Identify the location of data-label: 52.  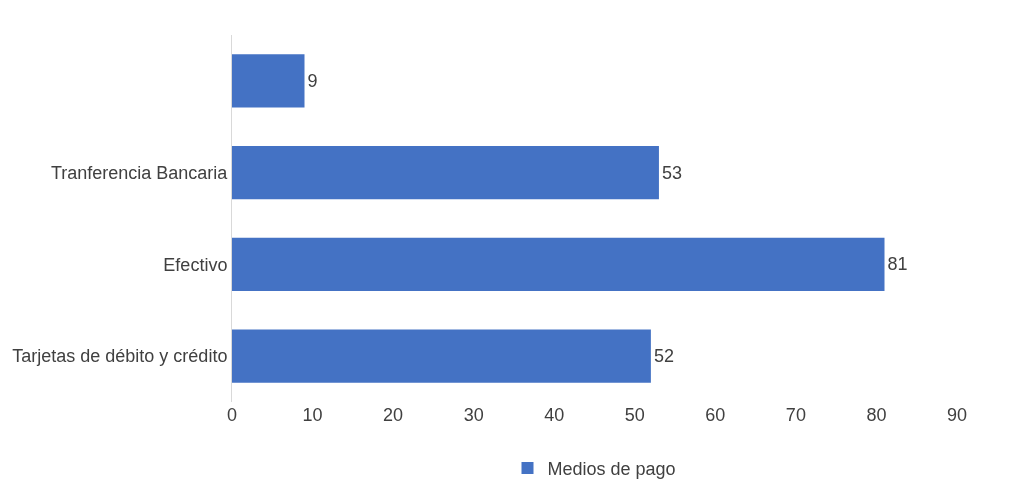
(663, 356).